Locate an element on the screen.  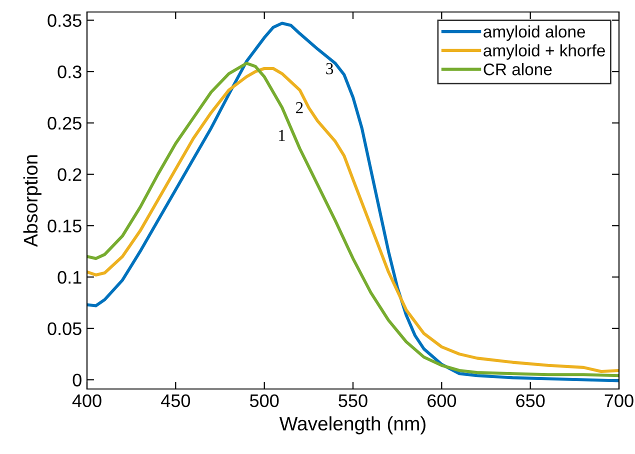
y-tick-label: 0.1 is located at coordinates (70, 277).